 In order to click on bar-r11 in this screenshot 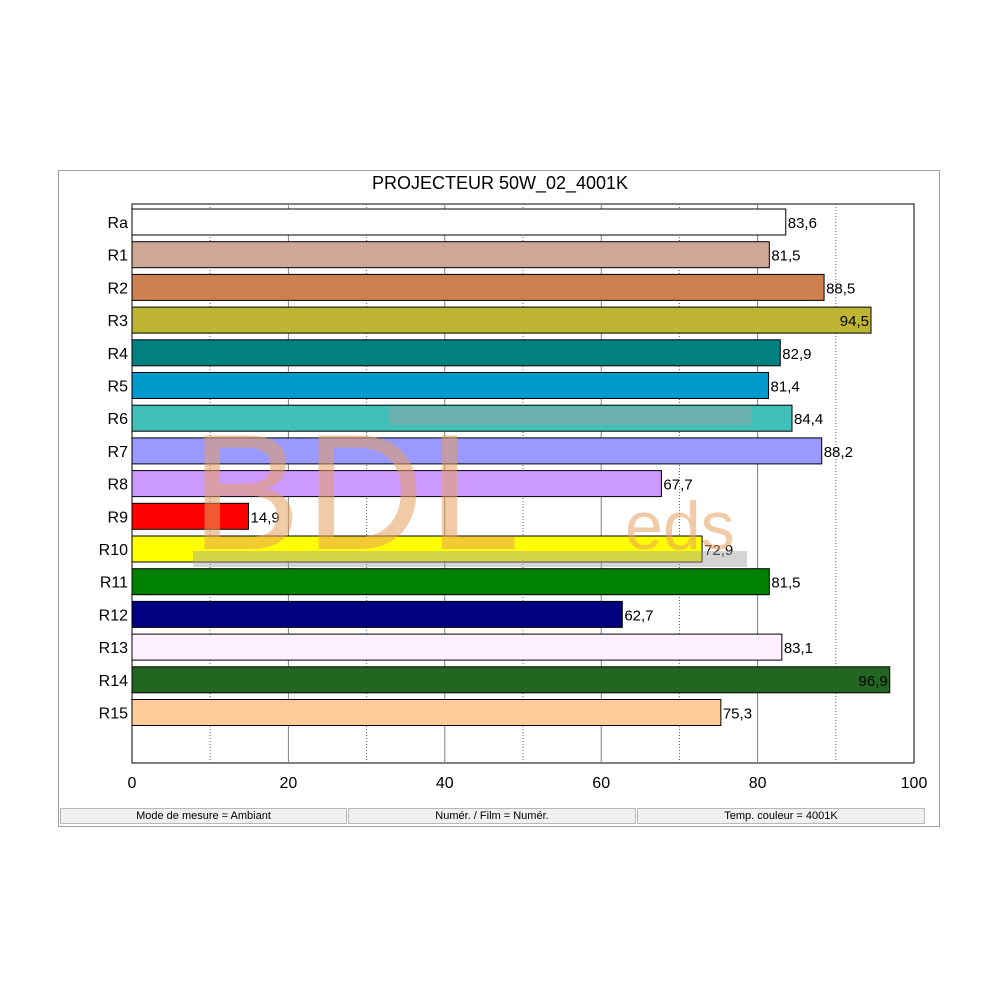, I will do `click(450, 582)`.